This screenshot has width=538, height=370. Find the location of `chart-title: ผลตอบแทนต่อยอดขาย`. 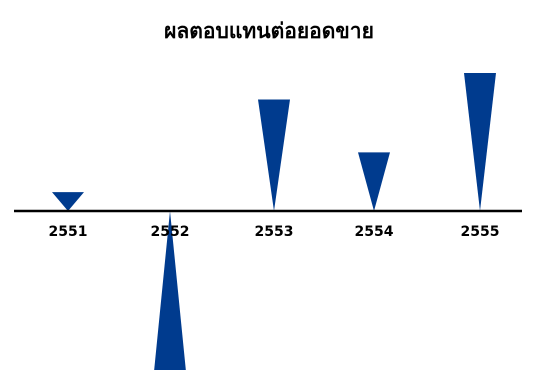

chart-title: ผลตอบแทนต่อยอดขาย is located at coordinates (269, 31).